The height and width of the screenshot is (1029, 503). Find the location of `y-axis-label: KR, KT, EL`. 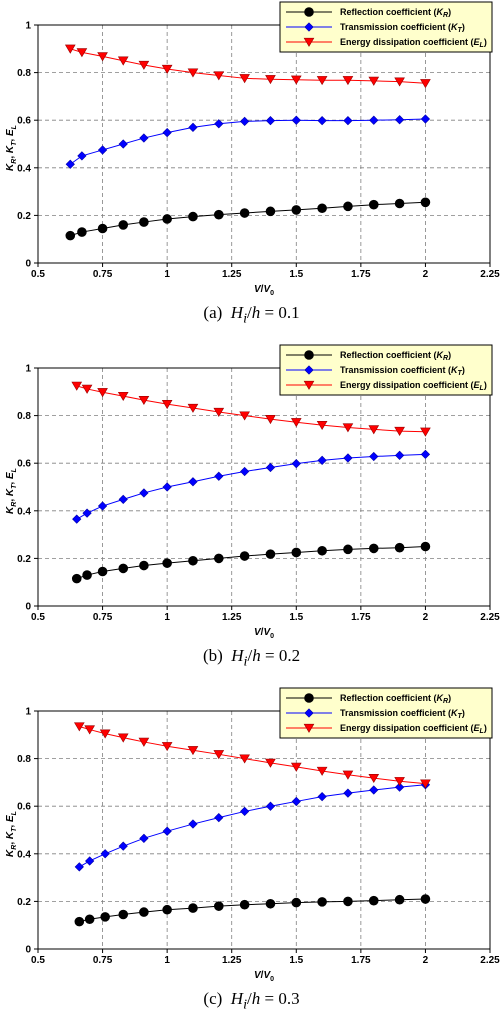

y-axis-label: KR, KT, EL is located at coordinates (11, 834).